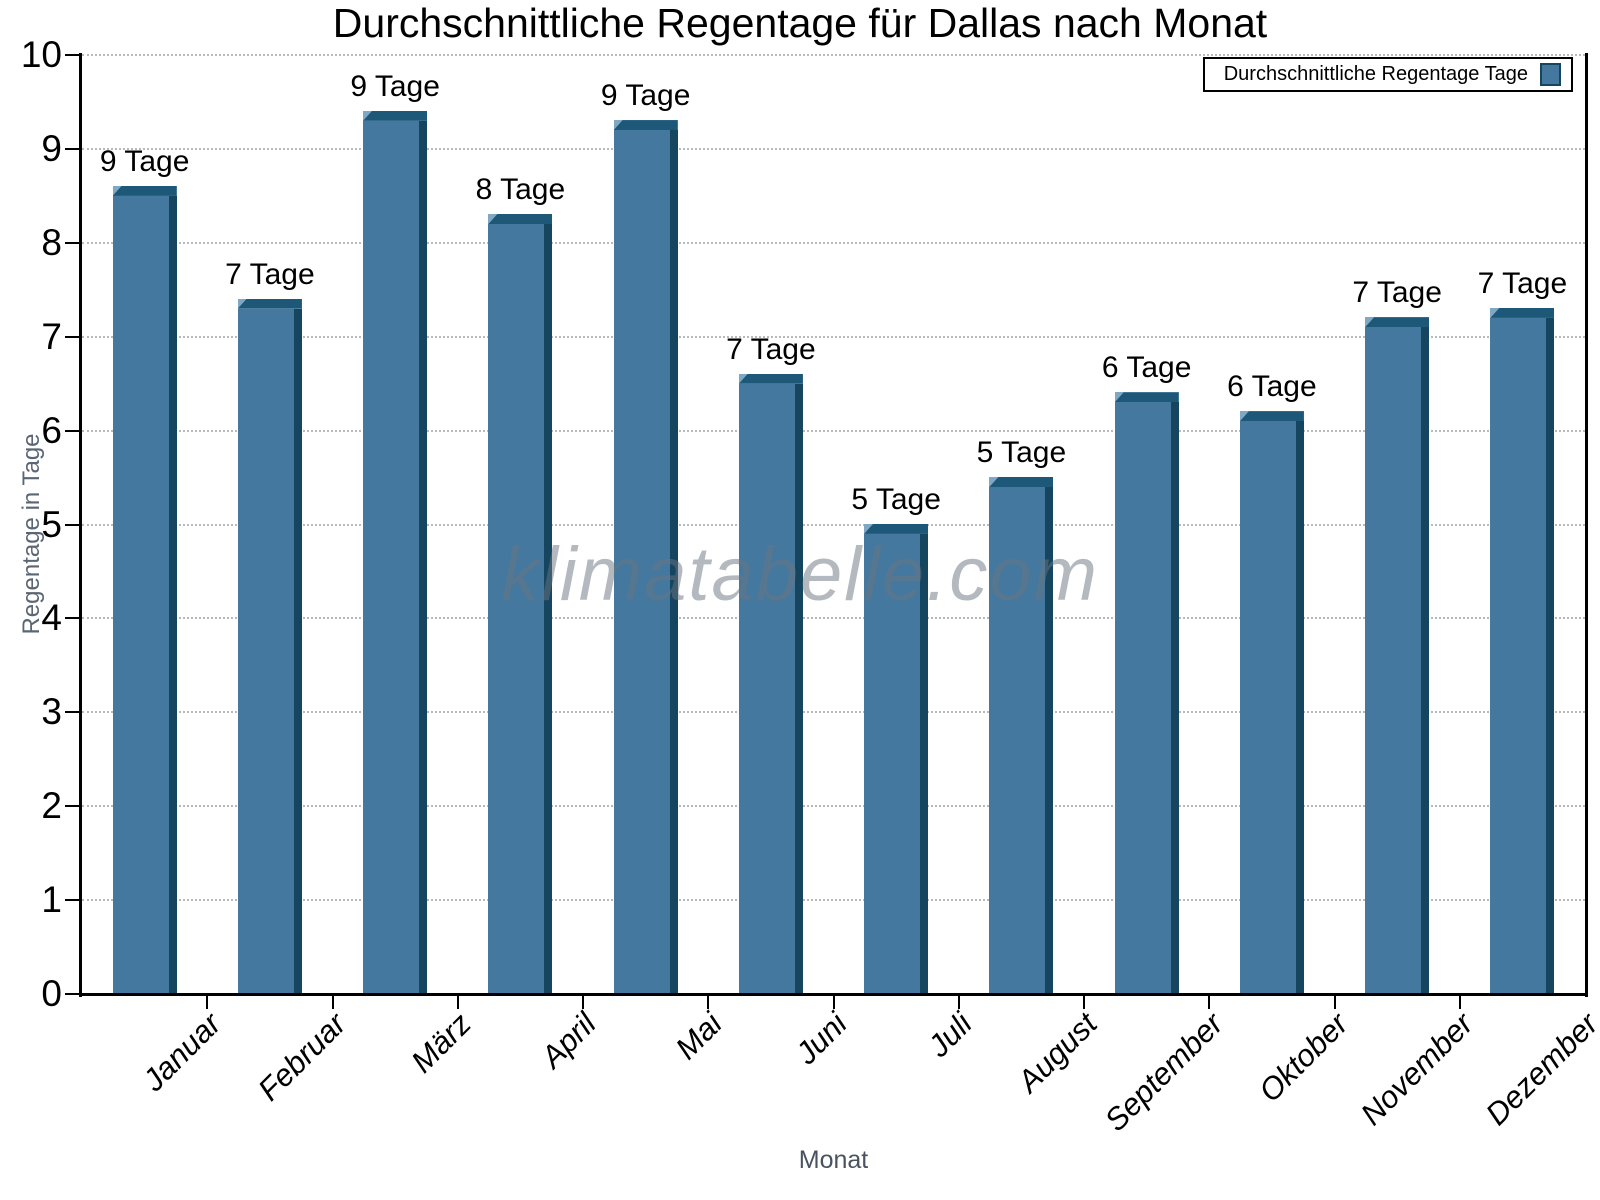  I want to click on bar-cap-top-November, so click(1397, 322).